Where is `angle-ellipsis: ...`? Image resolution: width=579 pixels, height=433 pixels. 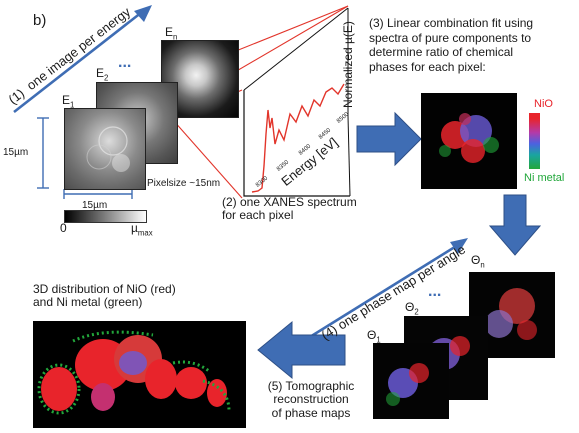
angle-ellipsis: ... is located at coordinates (435, 291).